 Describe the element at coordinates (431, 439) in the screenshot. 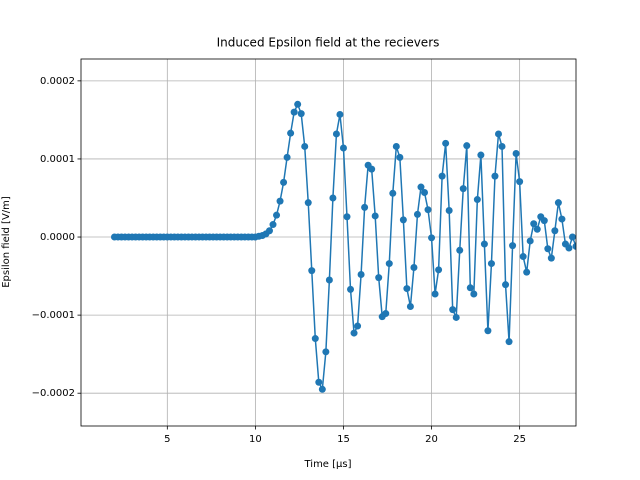

I see `x-tick-label: 20` at that location.